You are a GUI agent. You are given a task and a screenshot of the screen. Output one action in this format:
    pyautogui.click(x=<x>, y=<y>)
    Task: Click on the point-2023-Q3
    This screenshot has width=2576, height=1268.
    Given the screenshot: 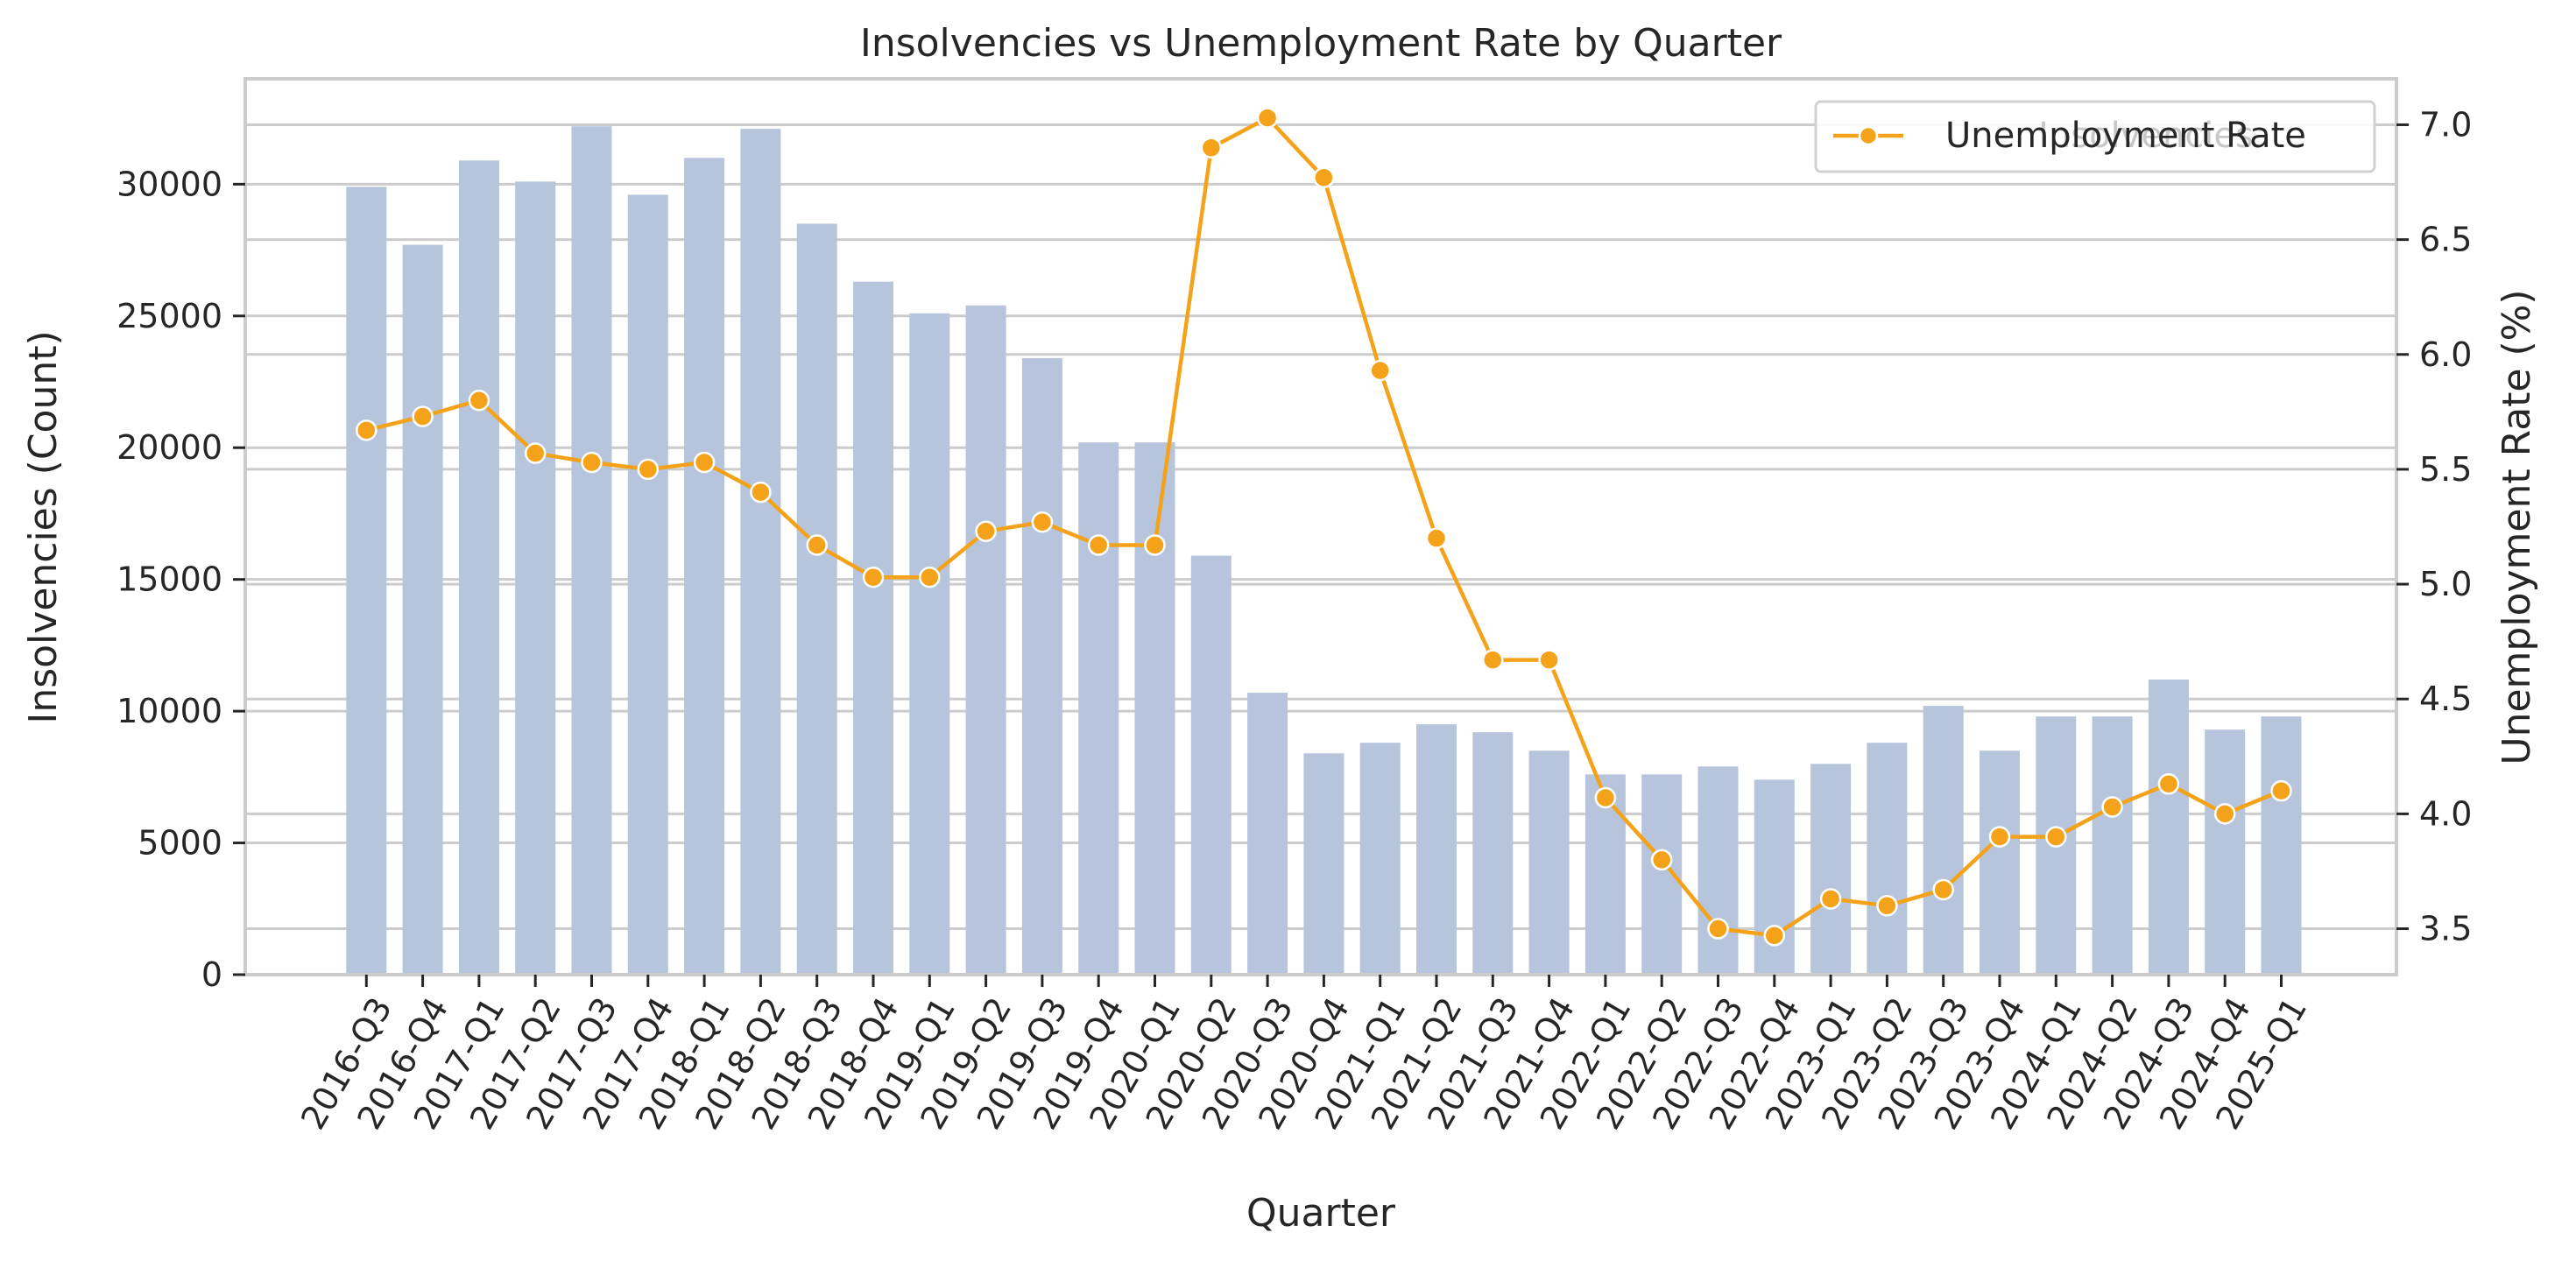 What is the action you would take?
    pyautogui.click(x=1943, y=890)
    